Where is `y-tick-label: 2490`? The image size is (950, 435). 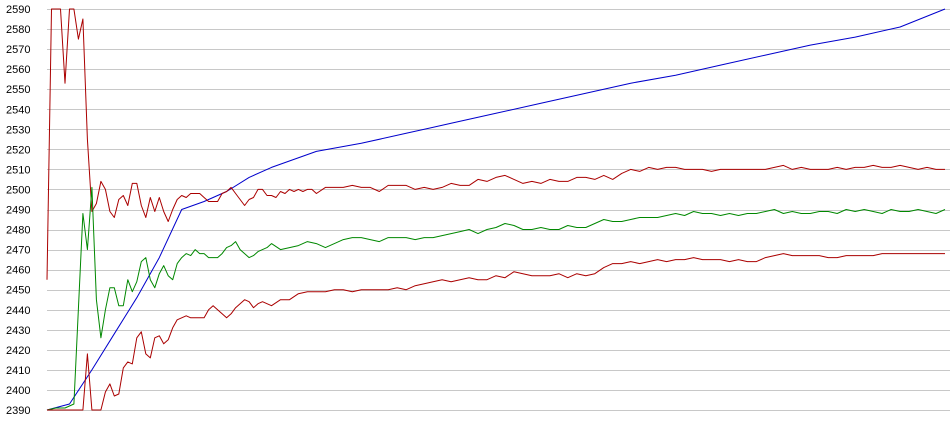 y-tick-label: 2490 is located at coordinates (18, 211).